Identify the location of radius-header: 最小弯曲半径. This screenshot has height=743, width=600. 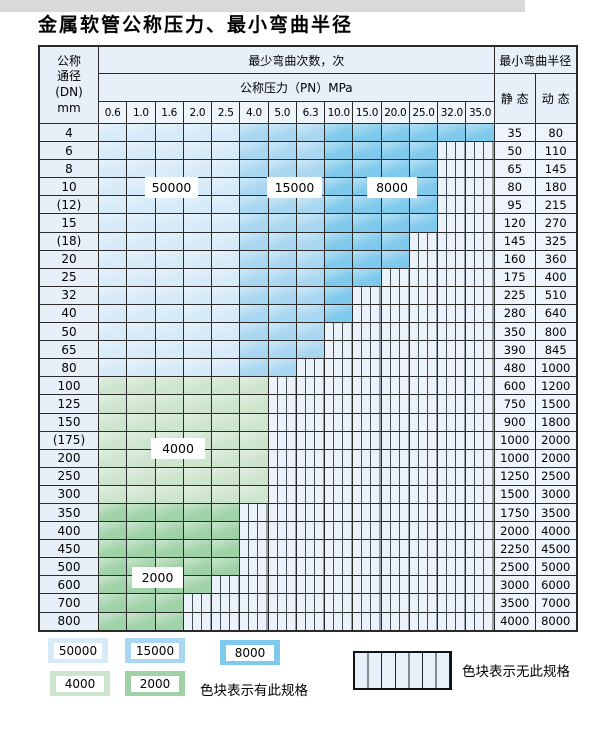
(535, 60).